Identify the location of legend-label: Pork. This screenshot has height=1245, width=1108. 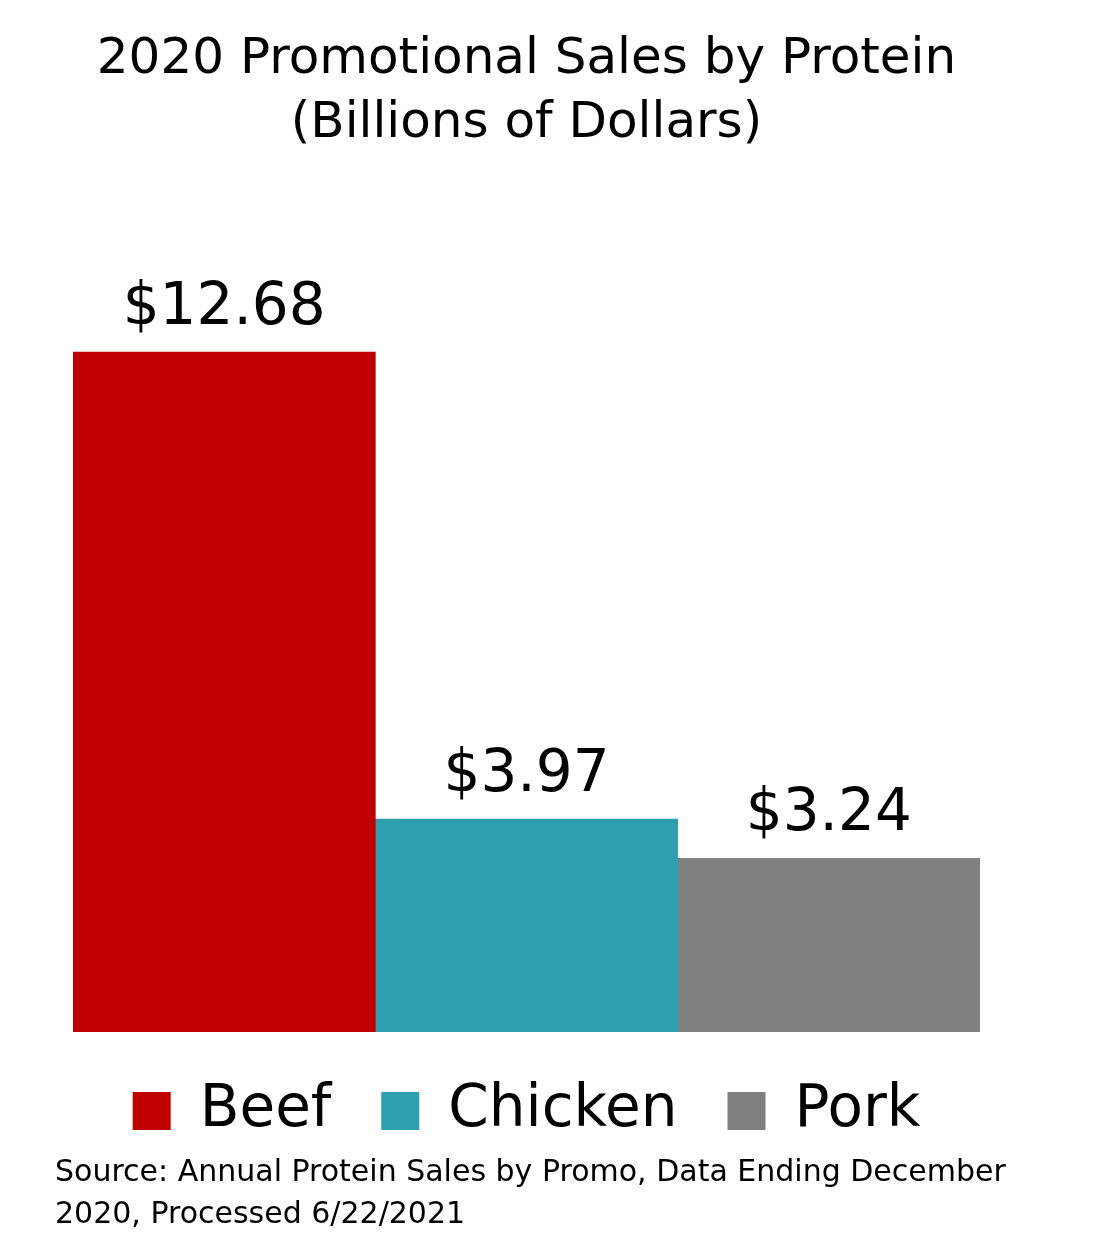
(857, 1106).